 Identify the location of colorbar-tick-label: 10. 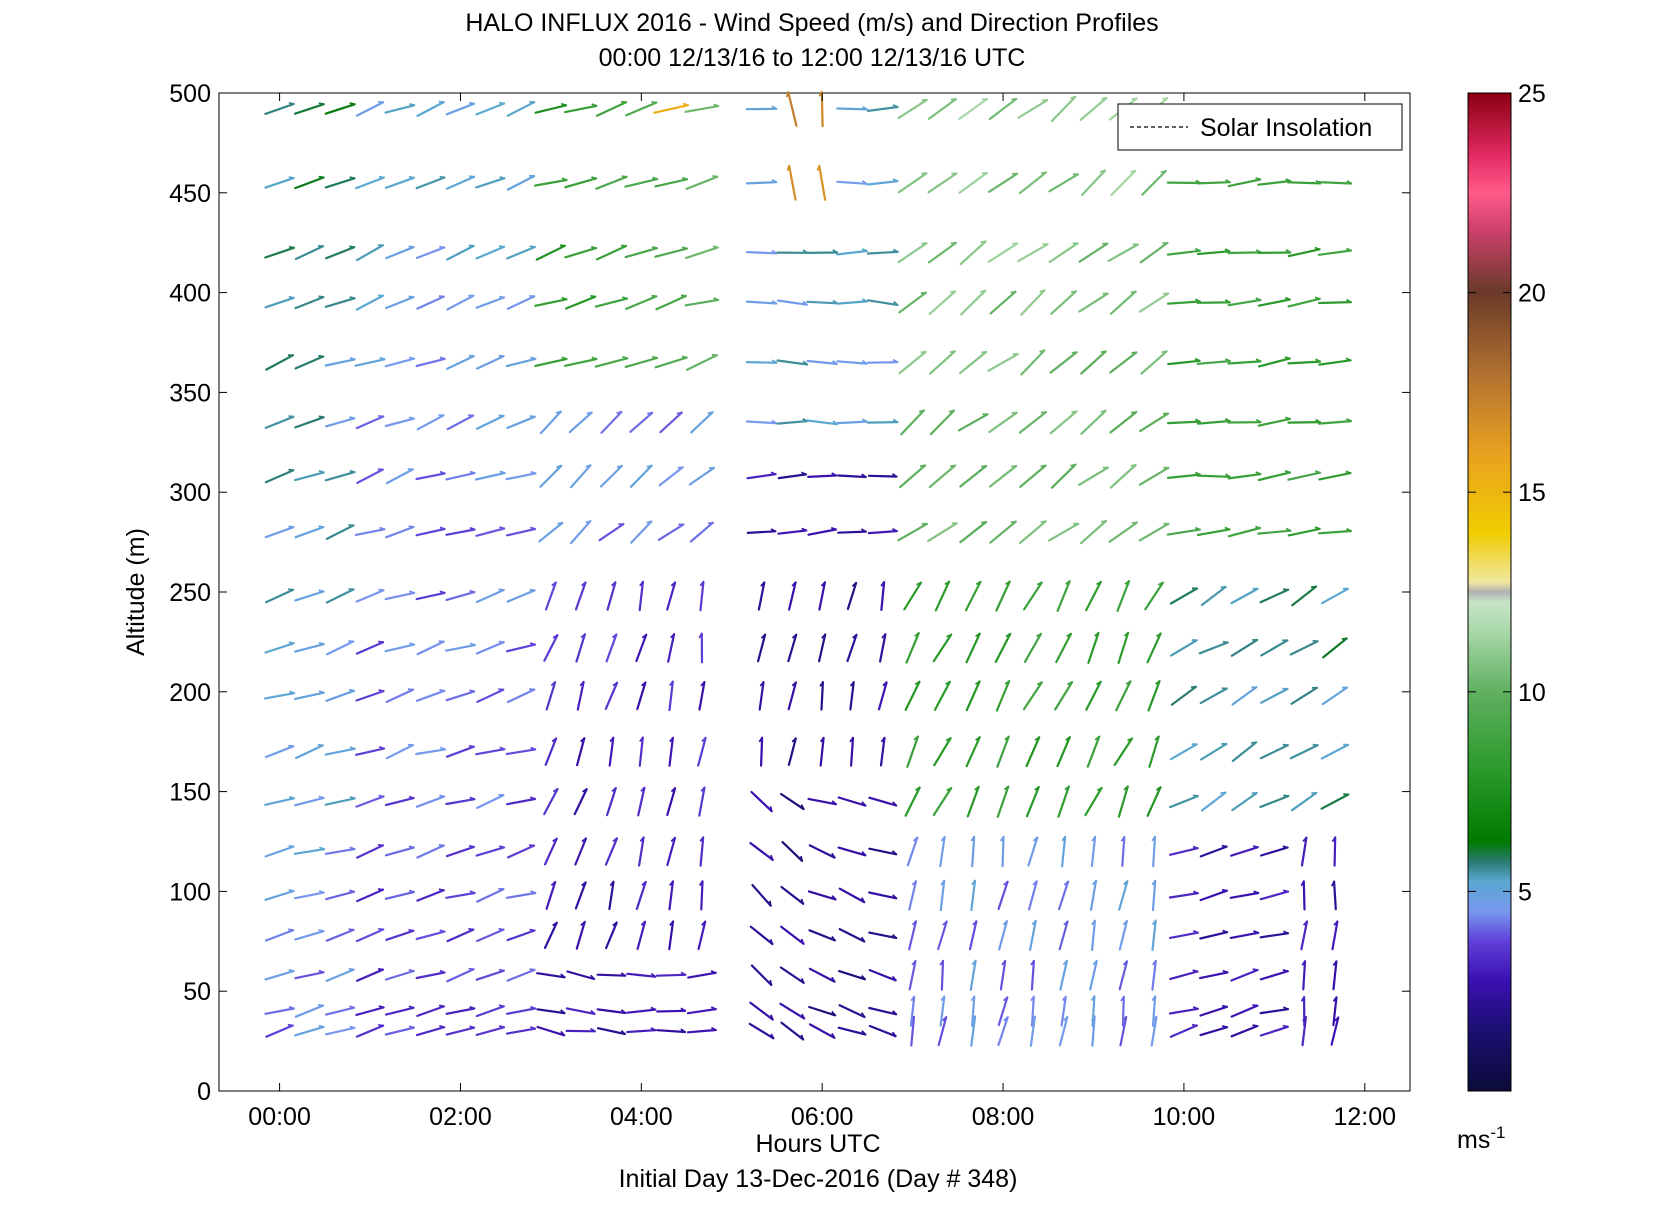
(1532, 693).